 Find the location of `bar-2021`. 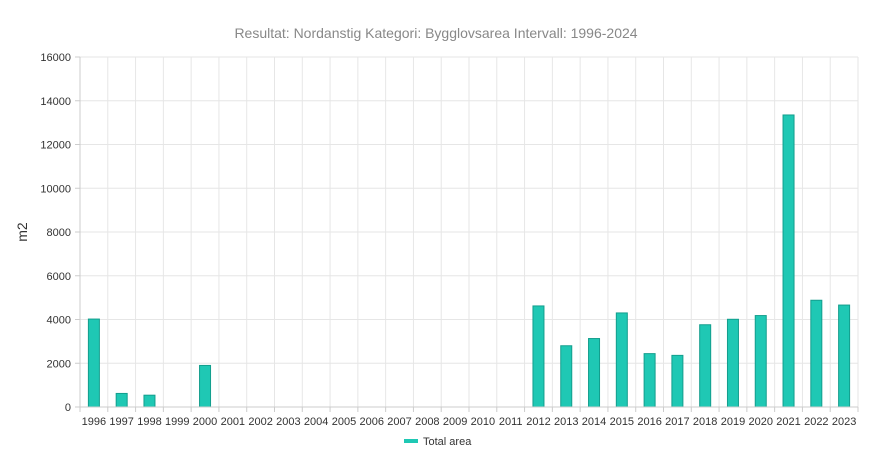

bar-2021 is located at coordinates (788, 261).